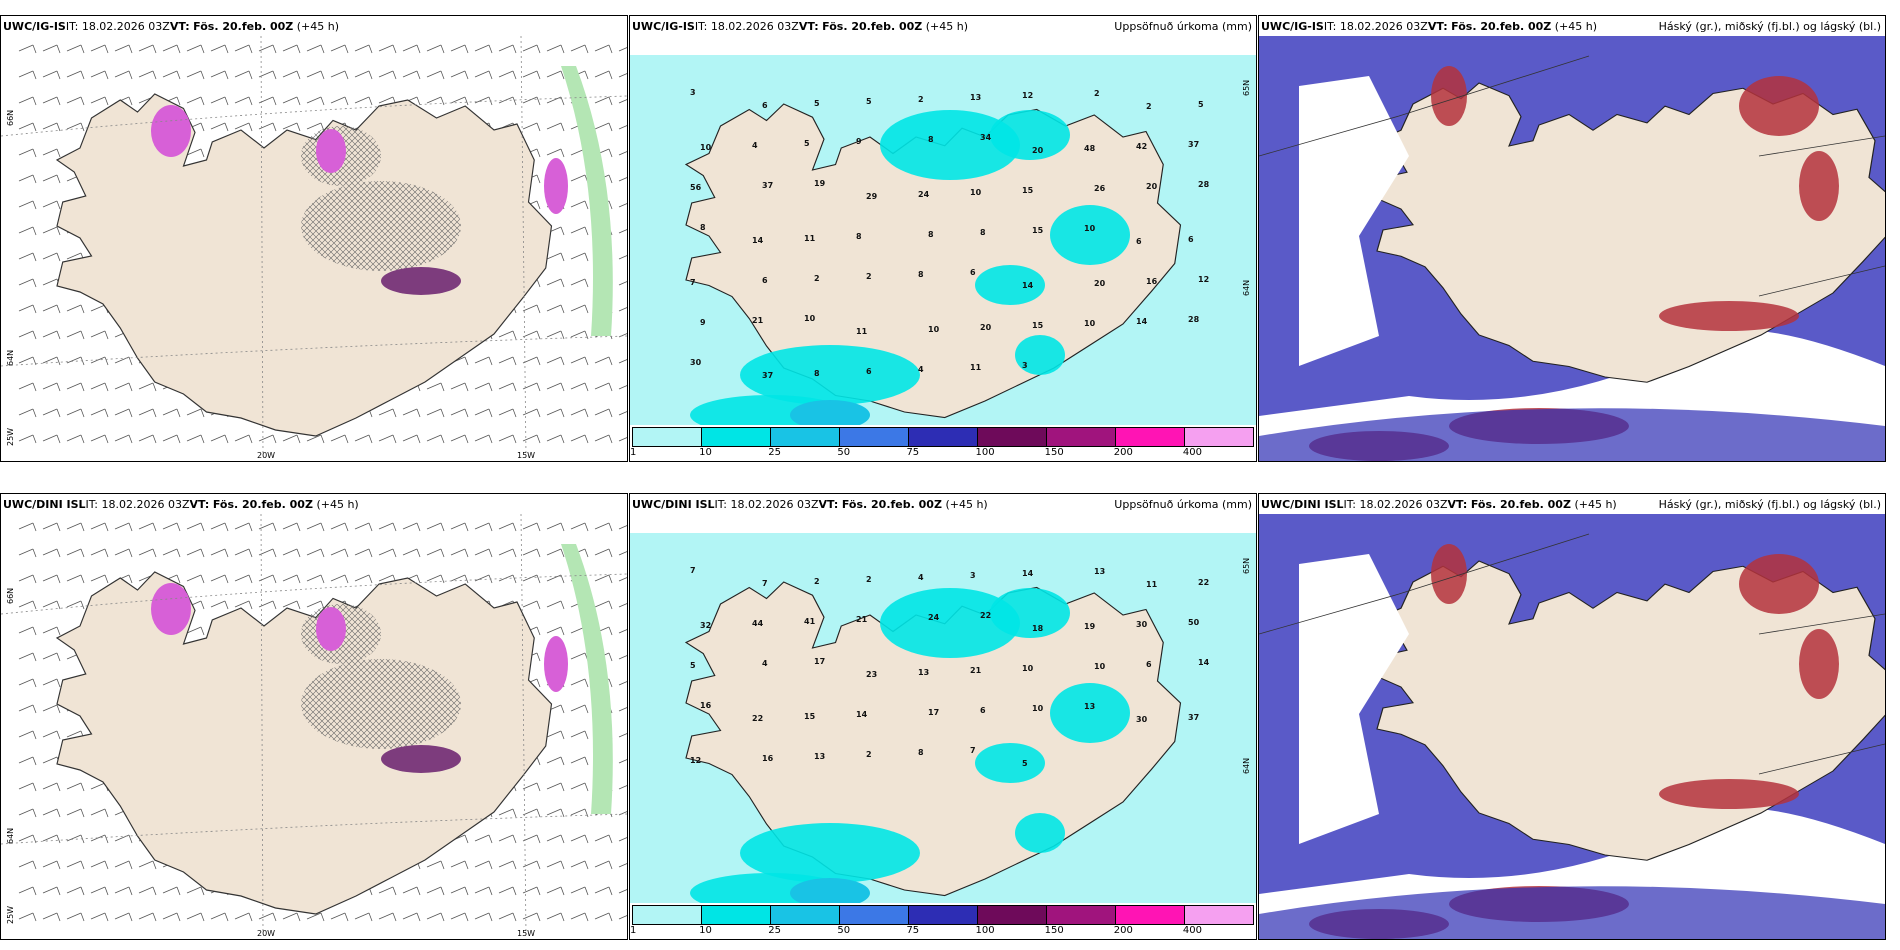 The image size is (1900, 950). Describe the element at coordinates (810, 621) in the screenshot. I see `precip-value-label: 41` at that location.